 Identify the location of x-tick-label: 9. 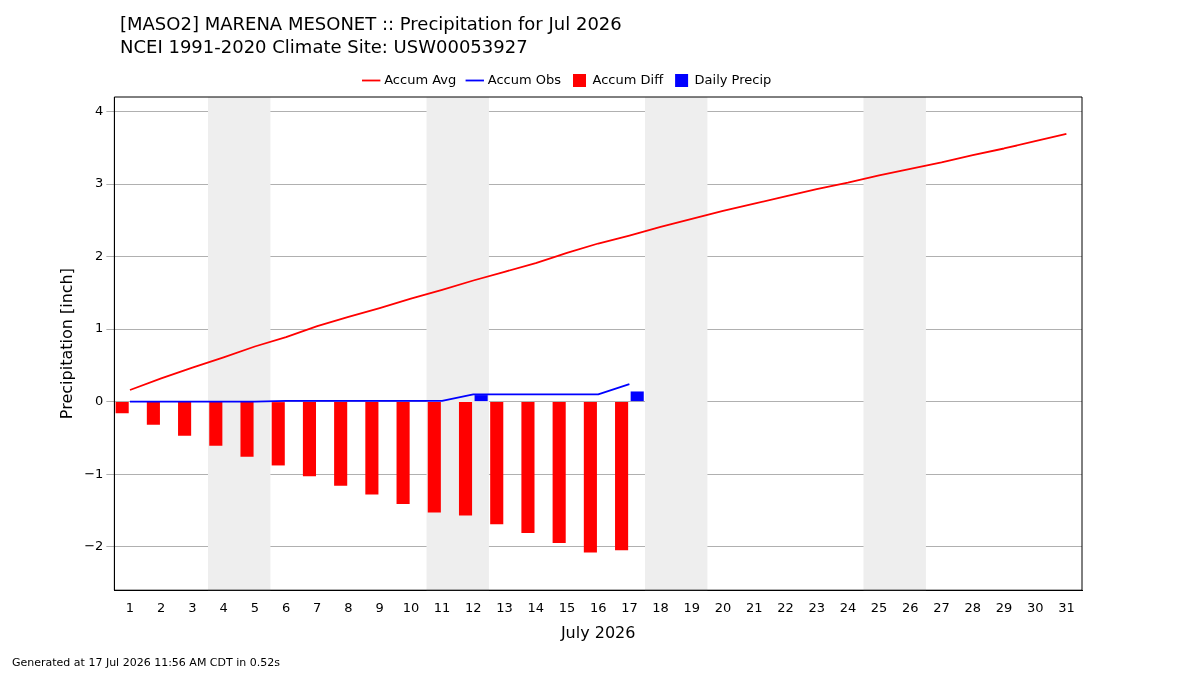
(379, 608).